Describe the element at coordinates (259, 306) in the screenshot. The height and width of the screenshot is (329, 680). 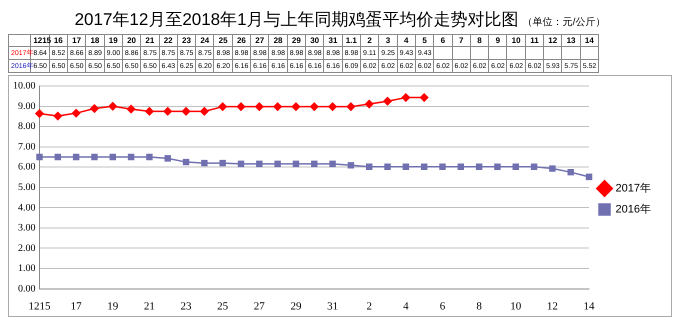
I see `category-label: 27` at that location.